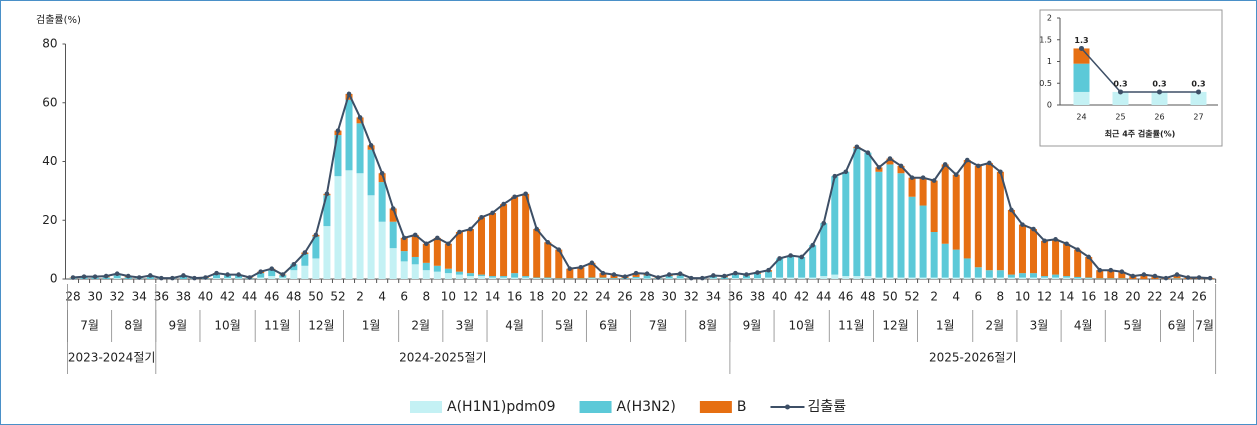 The height and width of the screenshot is (425, 1257). What do you see at coordinates (1049, 18) in the screenshot?
I see `y-tick-label: 2` at bounding box center [1049, 18].